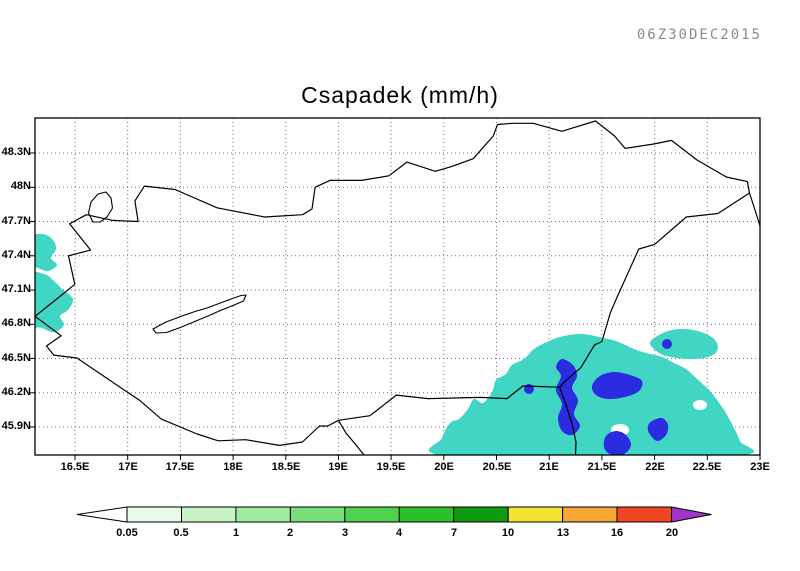 The image size is (800, 571). I want to click on x-tick-label: 17E, so click(128, 467).